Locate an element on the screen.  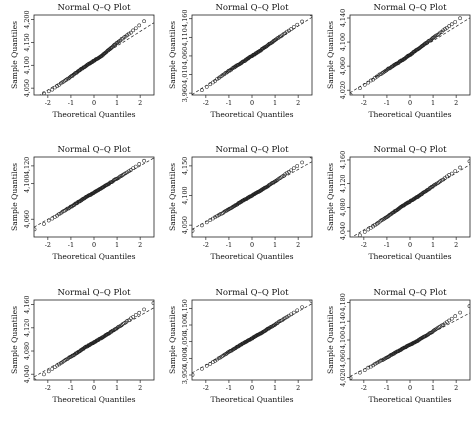
y-tick-label: 4,140 is located at coordinates (343, 18).